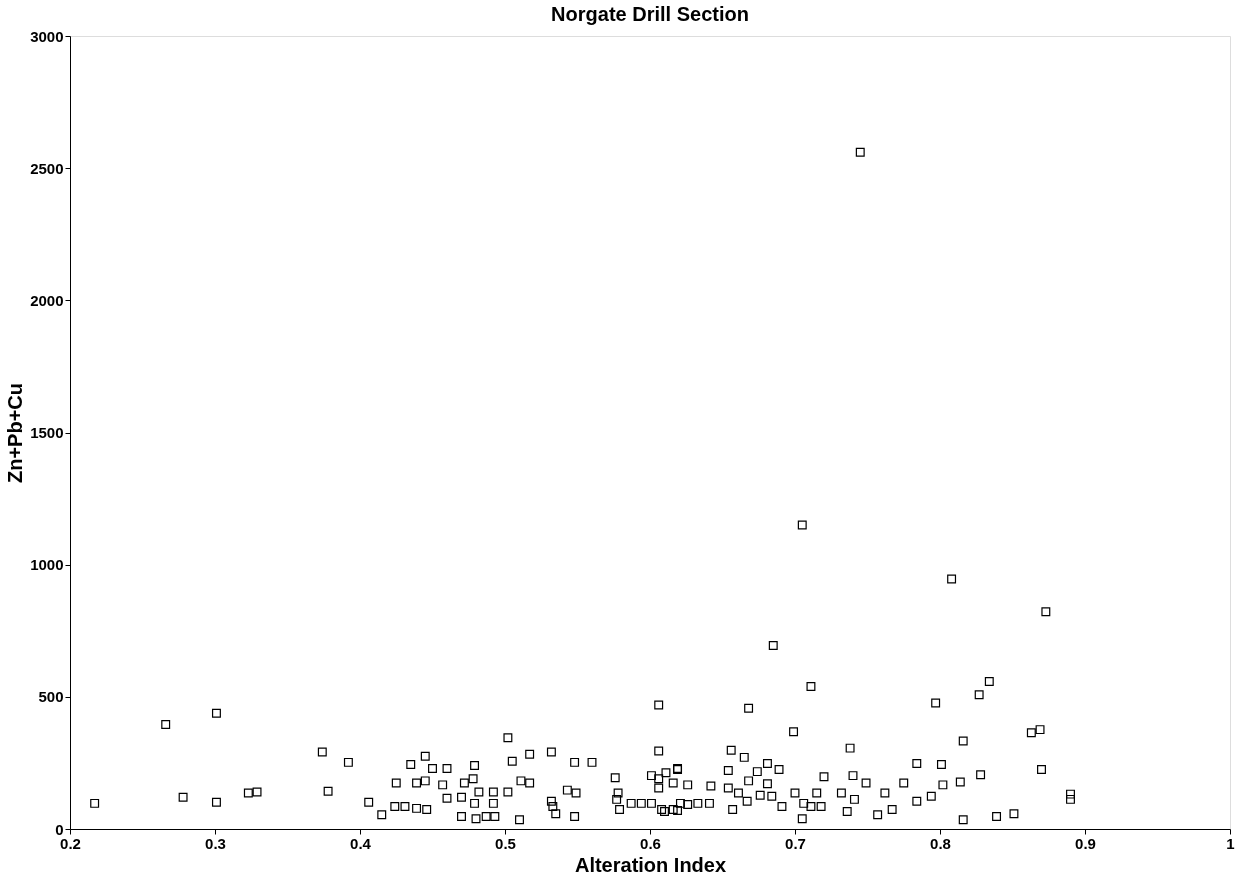 The width and height of the screenshot is (1254, 894). What do you see at coordinates (215, 843) in the screenshot?
I see `x-tick-label: 0.3` at bounding box center [215, 843].